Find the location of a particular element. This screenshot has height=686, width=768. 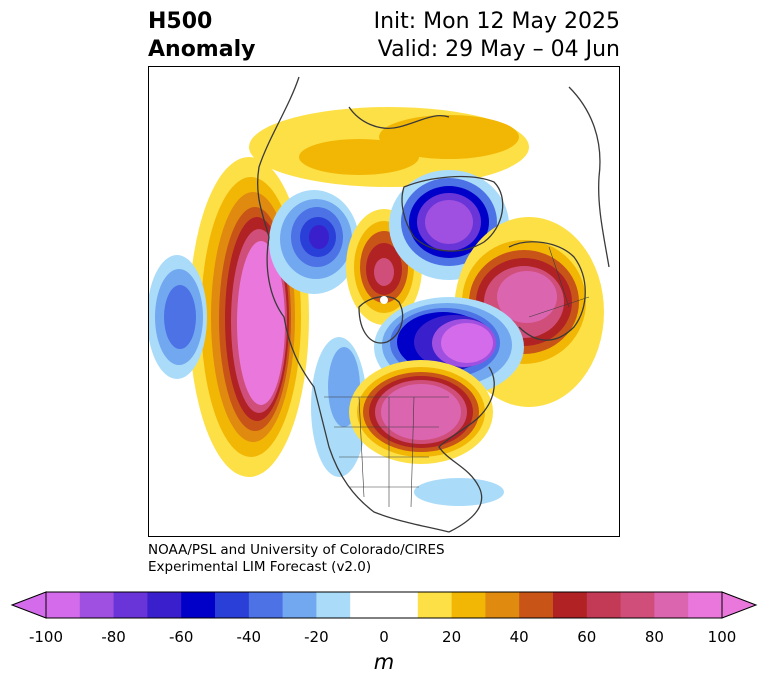

colorbar-tick-label: 100 is located at coordinates (722, 637).